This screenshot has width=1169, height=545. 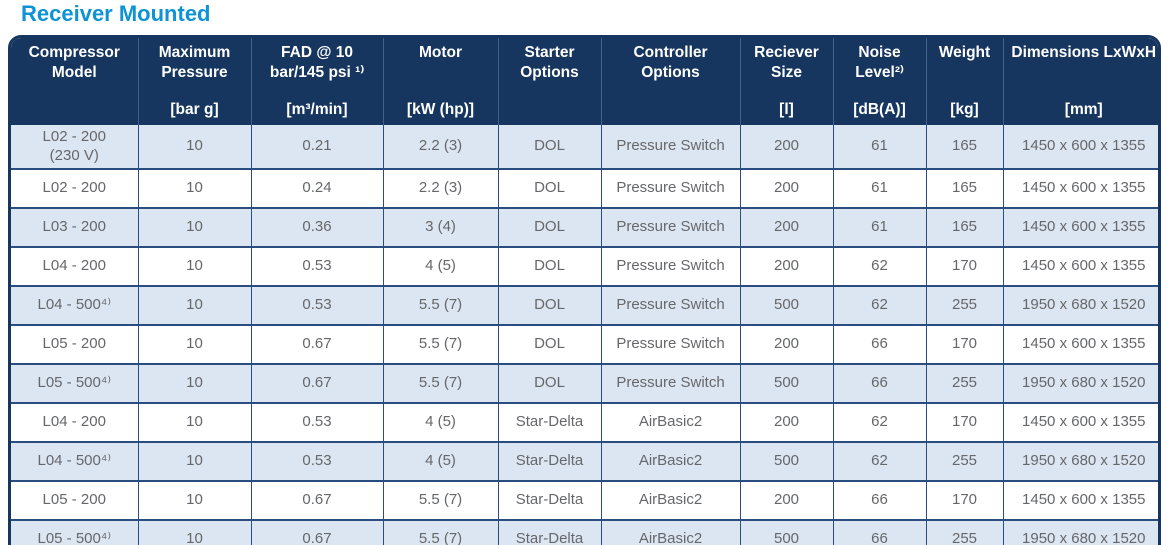 I want to click on column-label: Reciever Size, so click(x=786, y=62).